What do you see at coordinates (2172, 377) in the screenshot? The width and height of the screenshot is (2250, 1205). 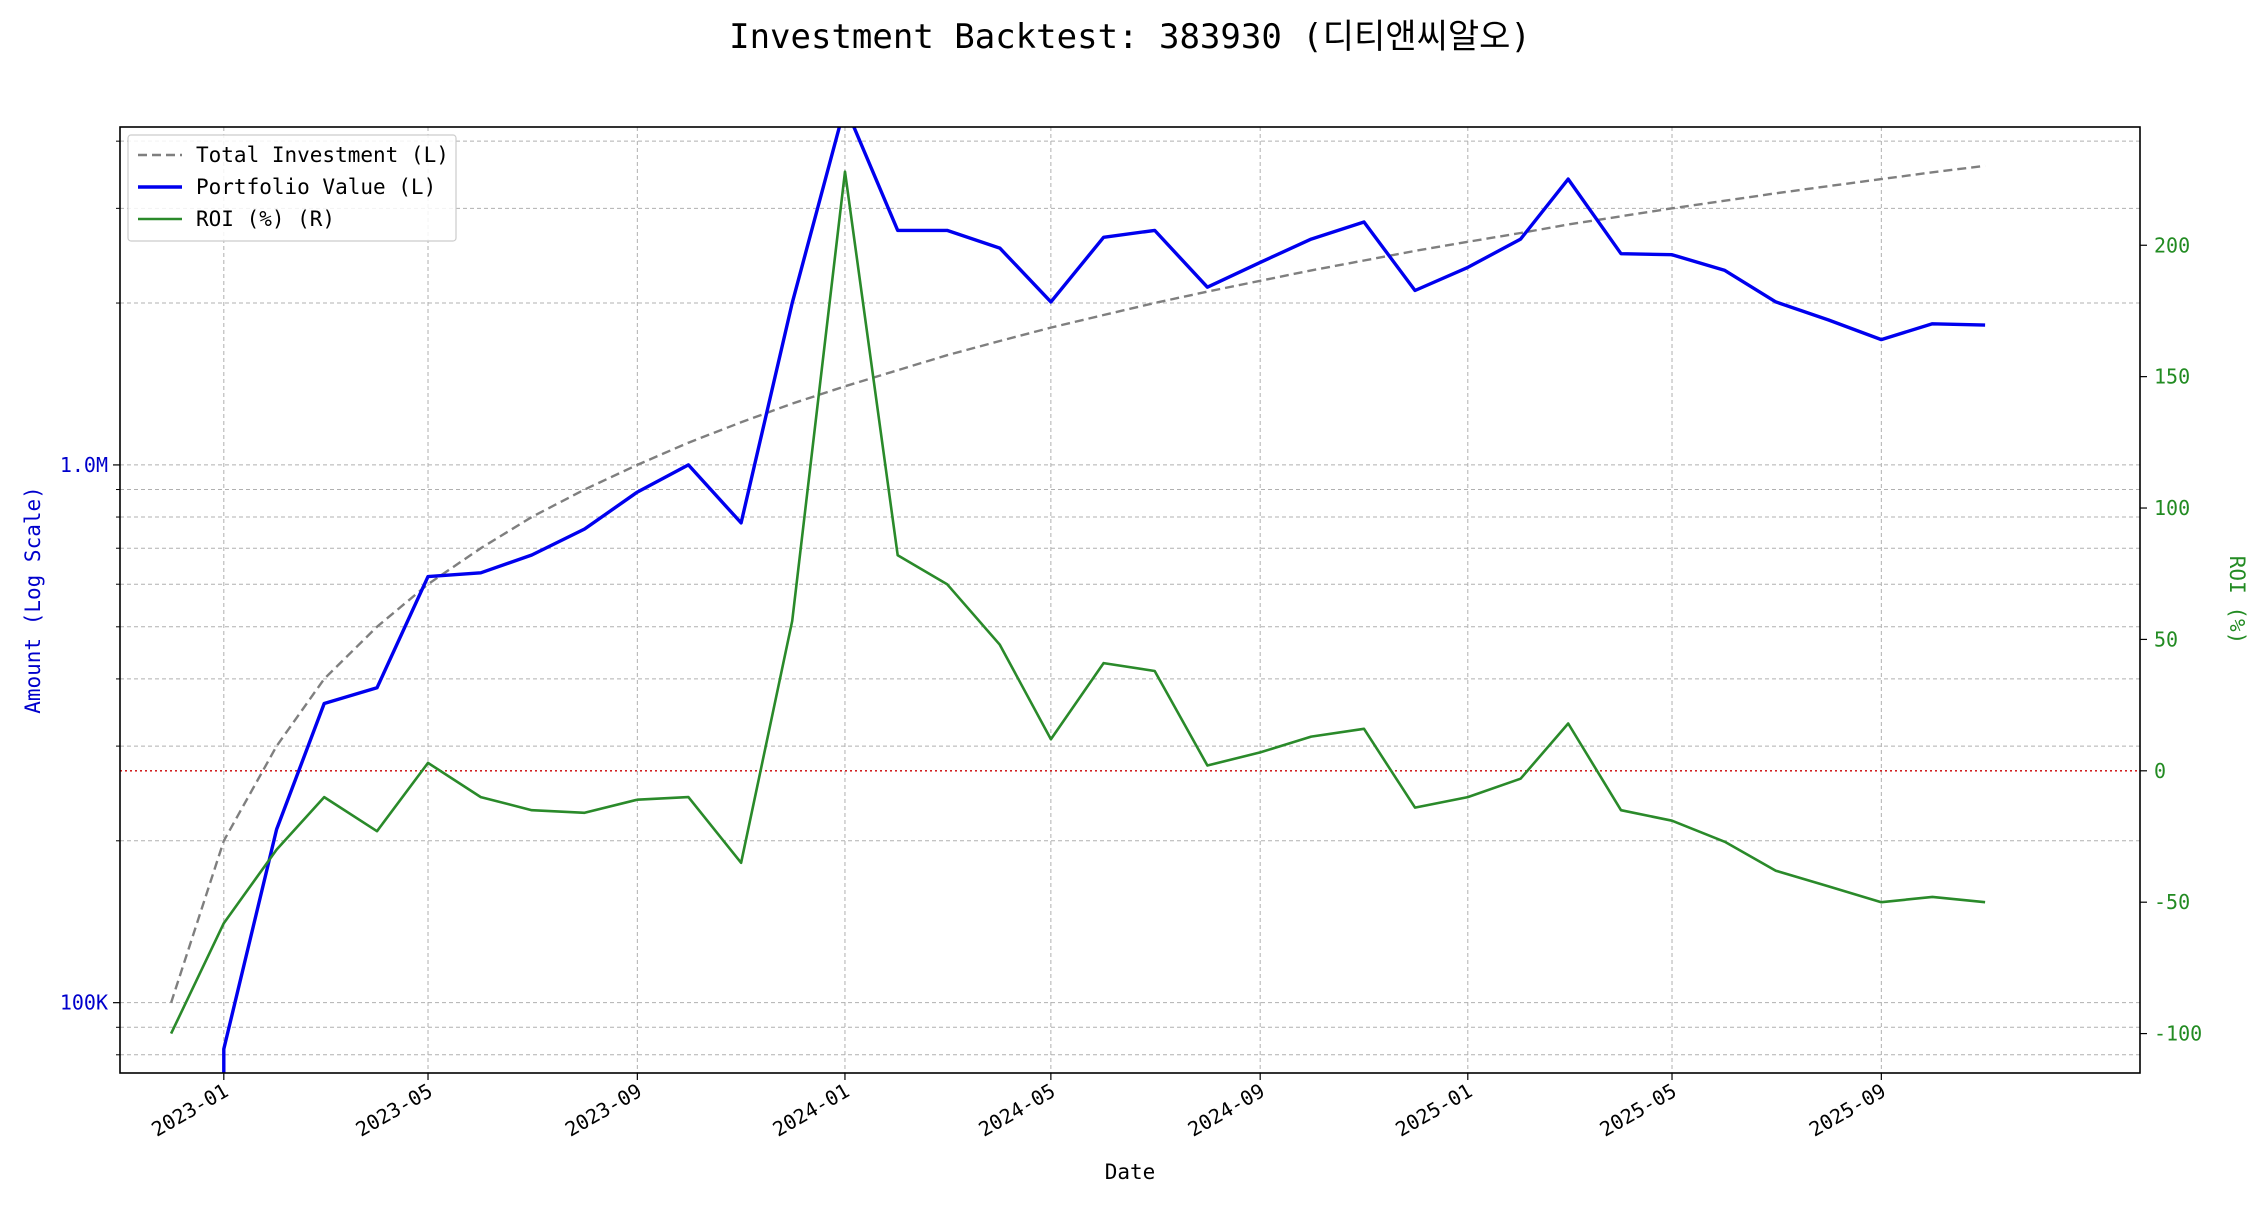 I see `y-right-tick-label: 150` at bounding box center [2172, 377].